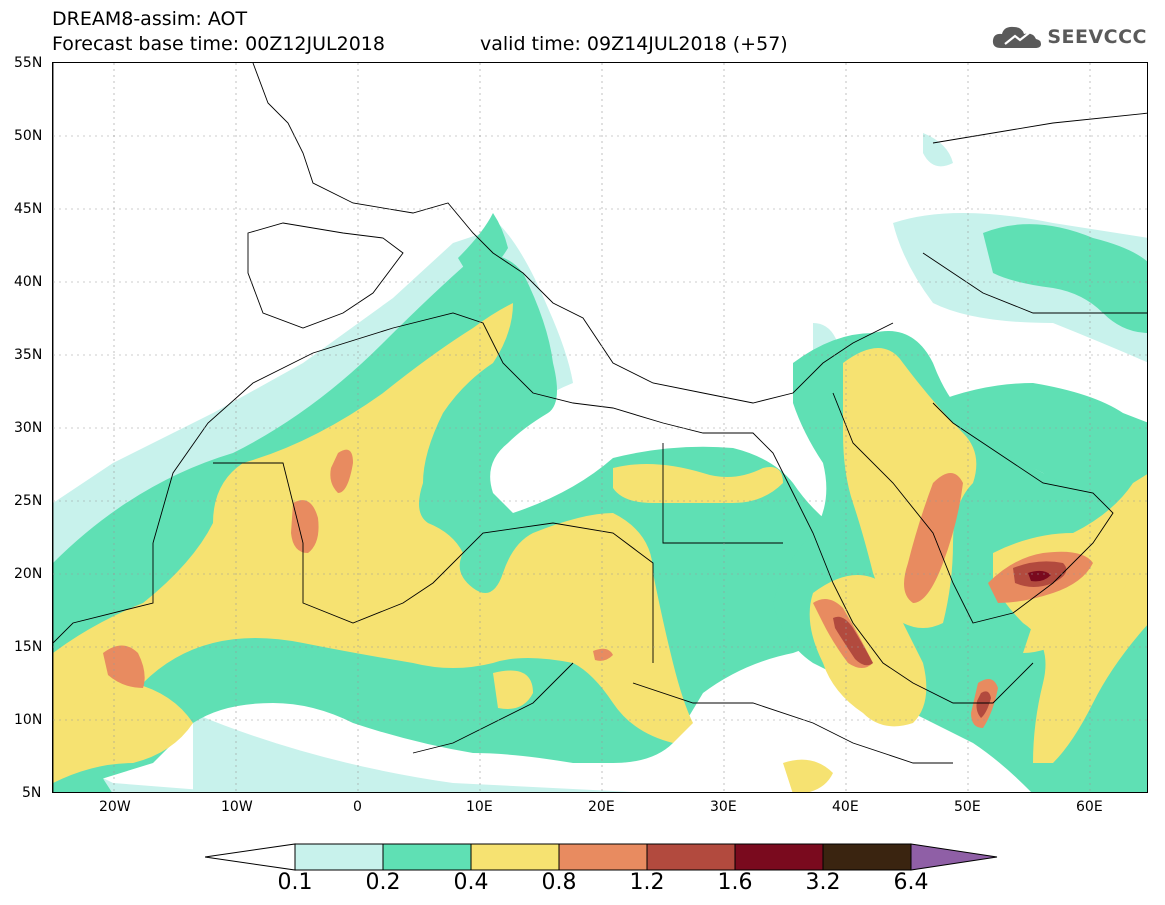 This screenshot has width=1165, height=905. What do you see at coordinates (515, 857) in the screenshot?
I see `colorbar-swatch-0.4` at bounding box center [515, 857].